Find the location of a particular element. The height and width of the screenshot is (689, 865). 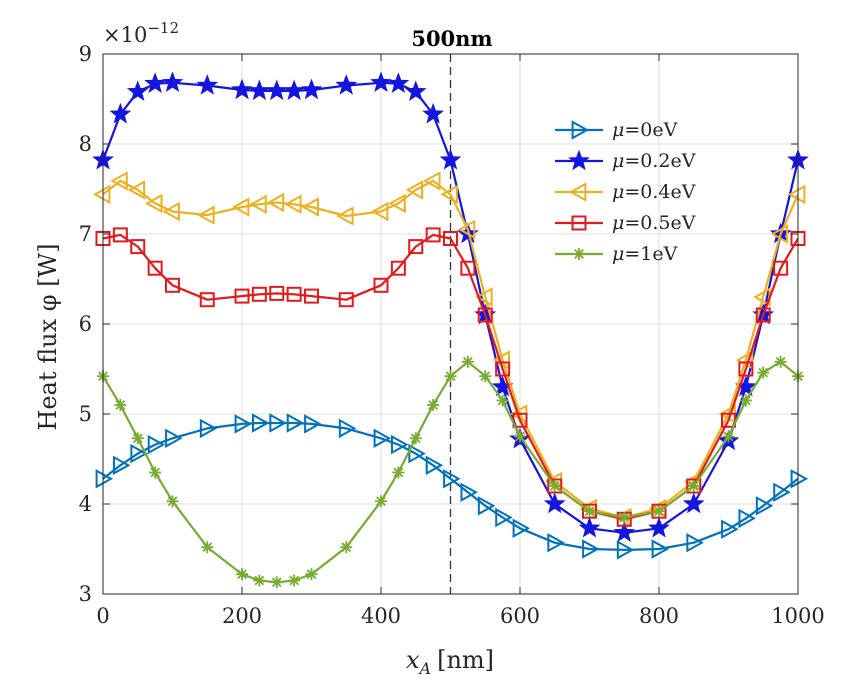

legend-entry: μ=0.5eV is located at coordinates (625, 223).